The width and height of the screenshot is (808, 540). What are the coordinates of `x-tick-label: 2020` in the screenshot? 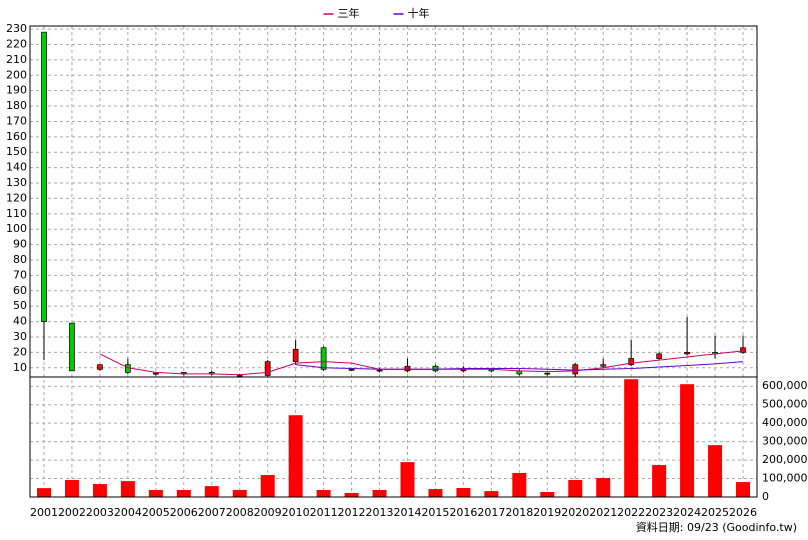 It's located at (575, 512).